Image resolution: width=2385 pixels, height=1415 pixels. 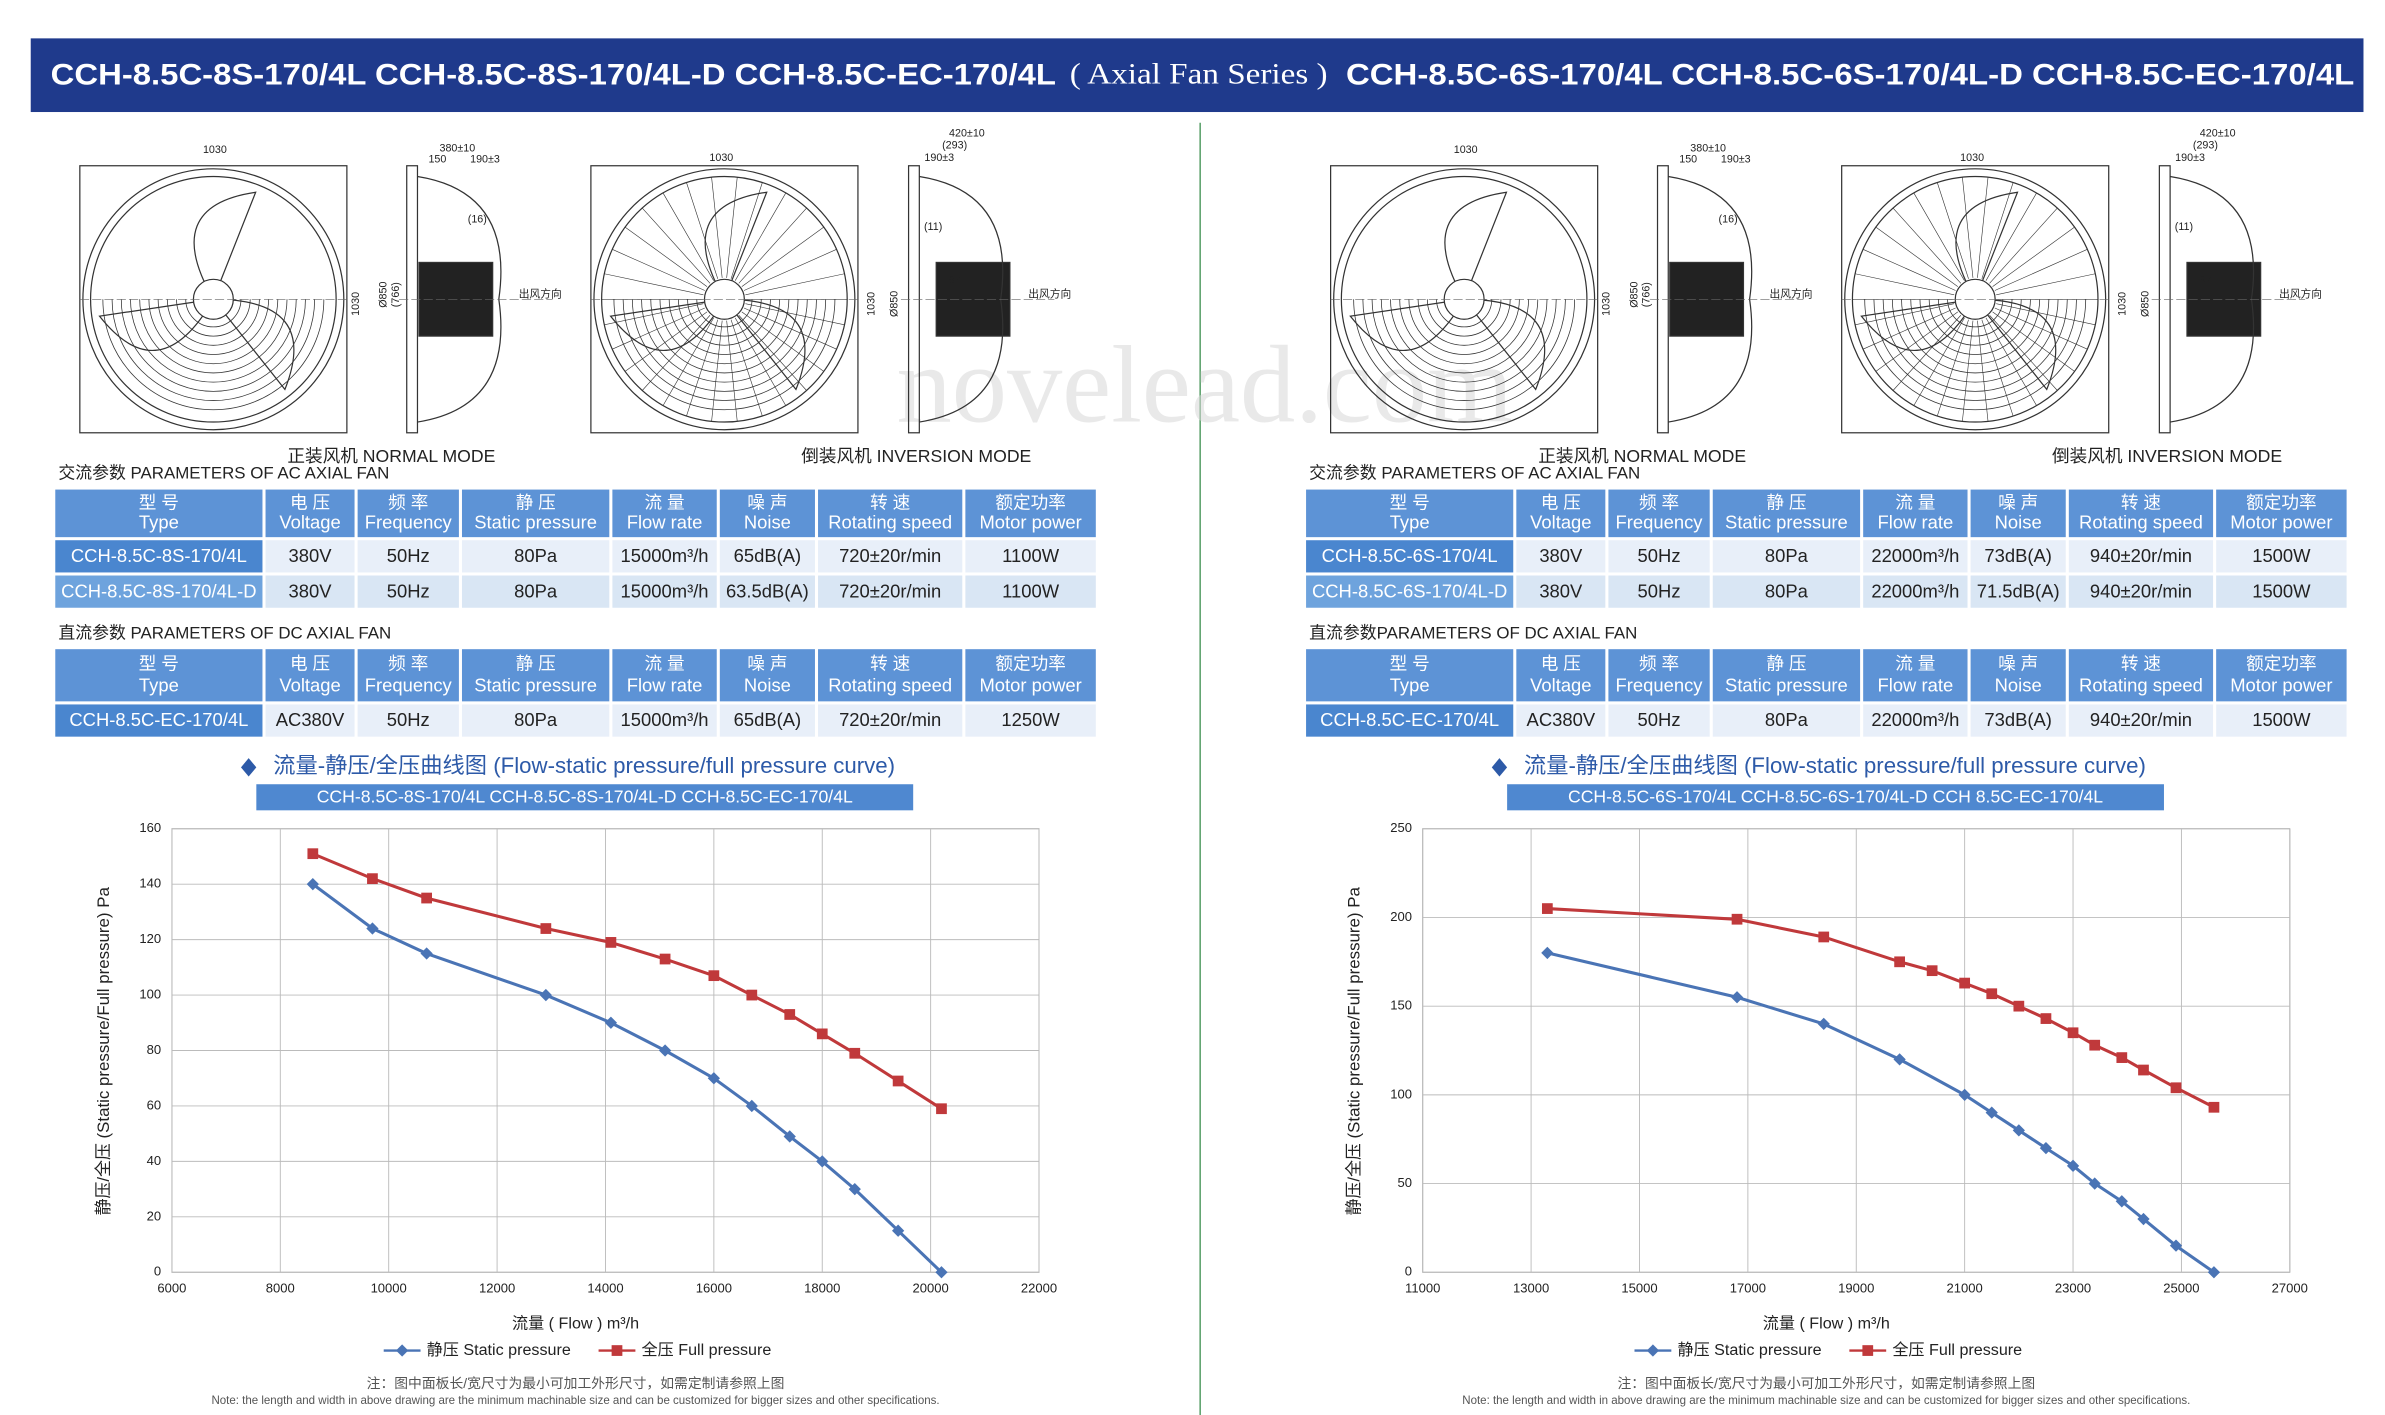 I want to click on fan-blade, so click(x=1504, y=344).